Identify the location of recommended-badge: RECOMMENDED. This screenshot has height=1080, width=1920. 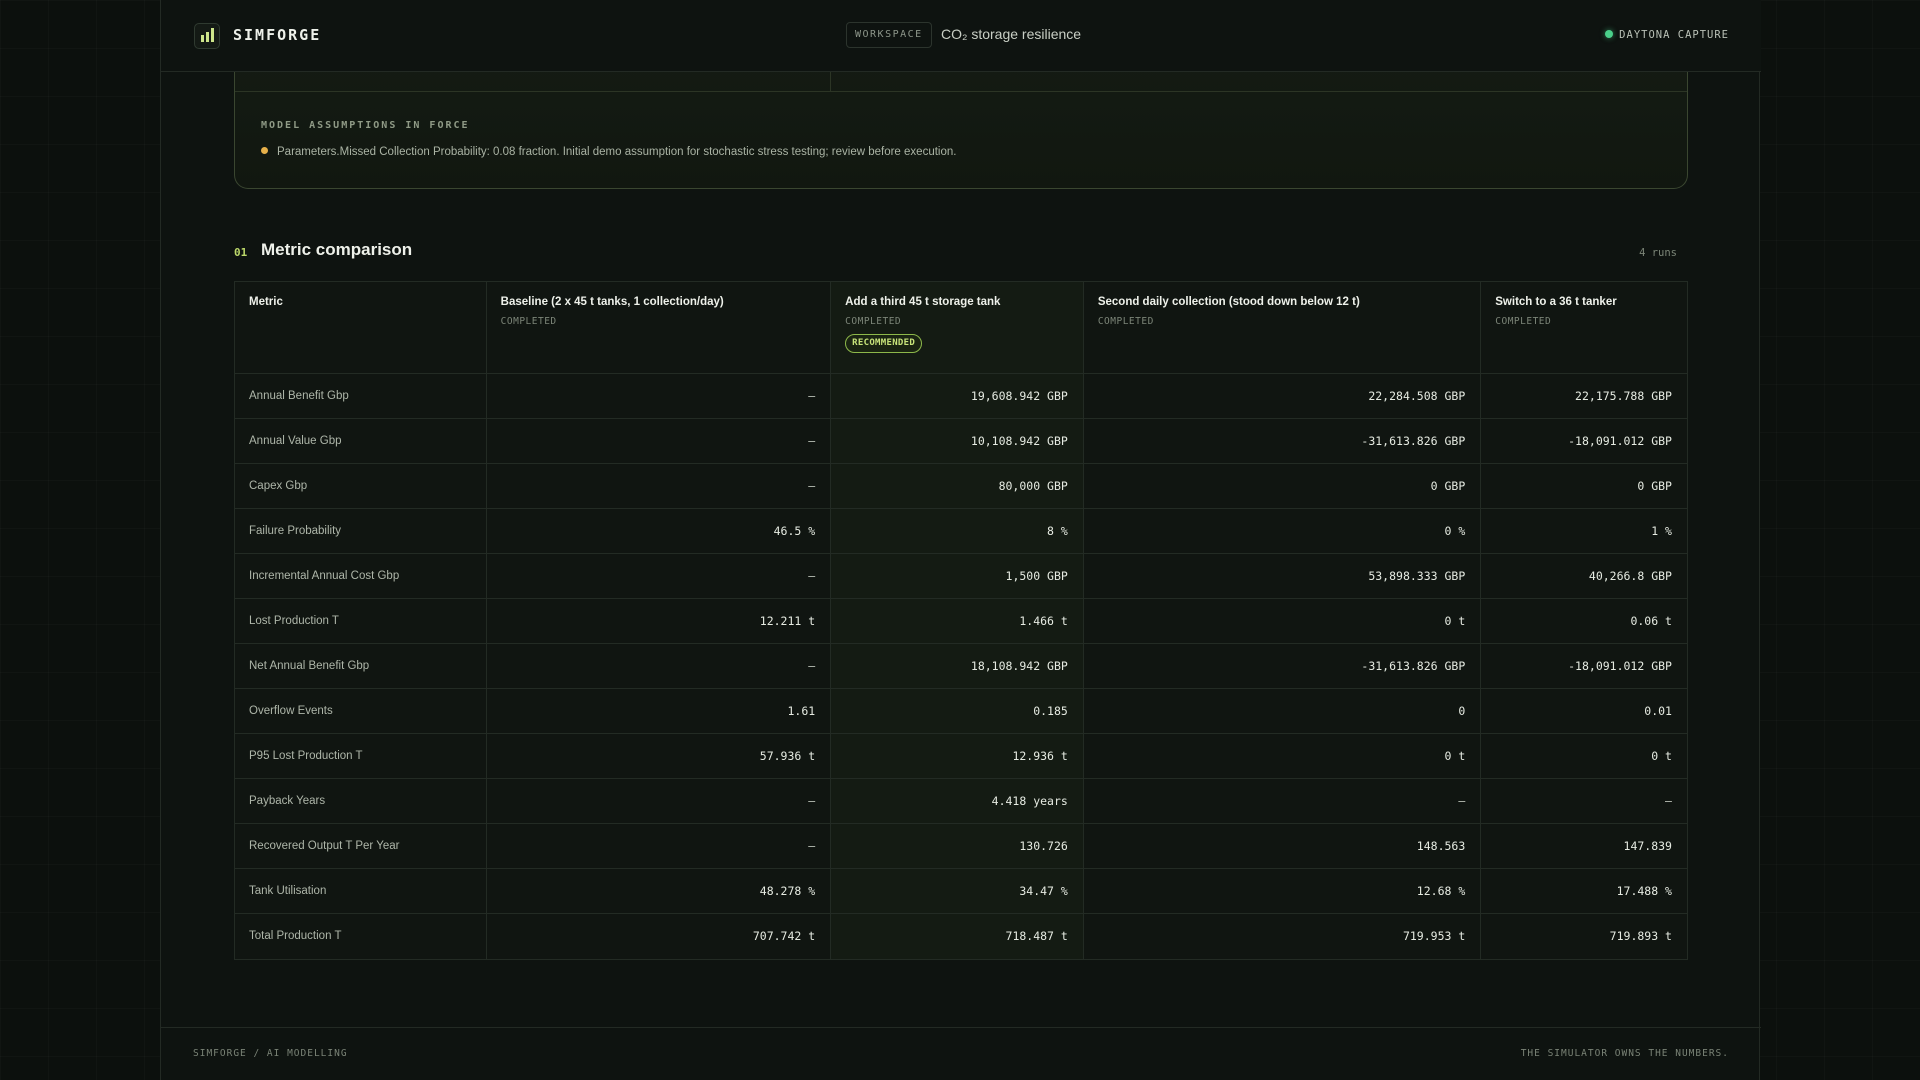
(884, 343).